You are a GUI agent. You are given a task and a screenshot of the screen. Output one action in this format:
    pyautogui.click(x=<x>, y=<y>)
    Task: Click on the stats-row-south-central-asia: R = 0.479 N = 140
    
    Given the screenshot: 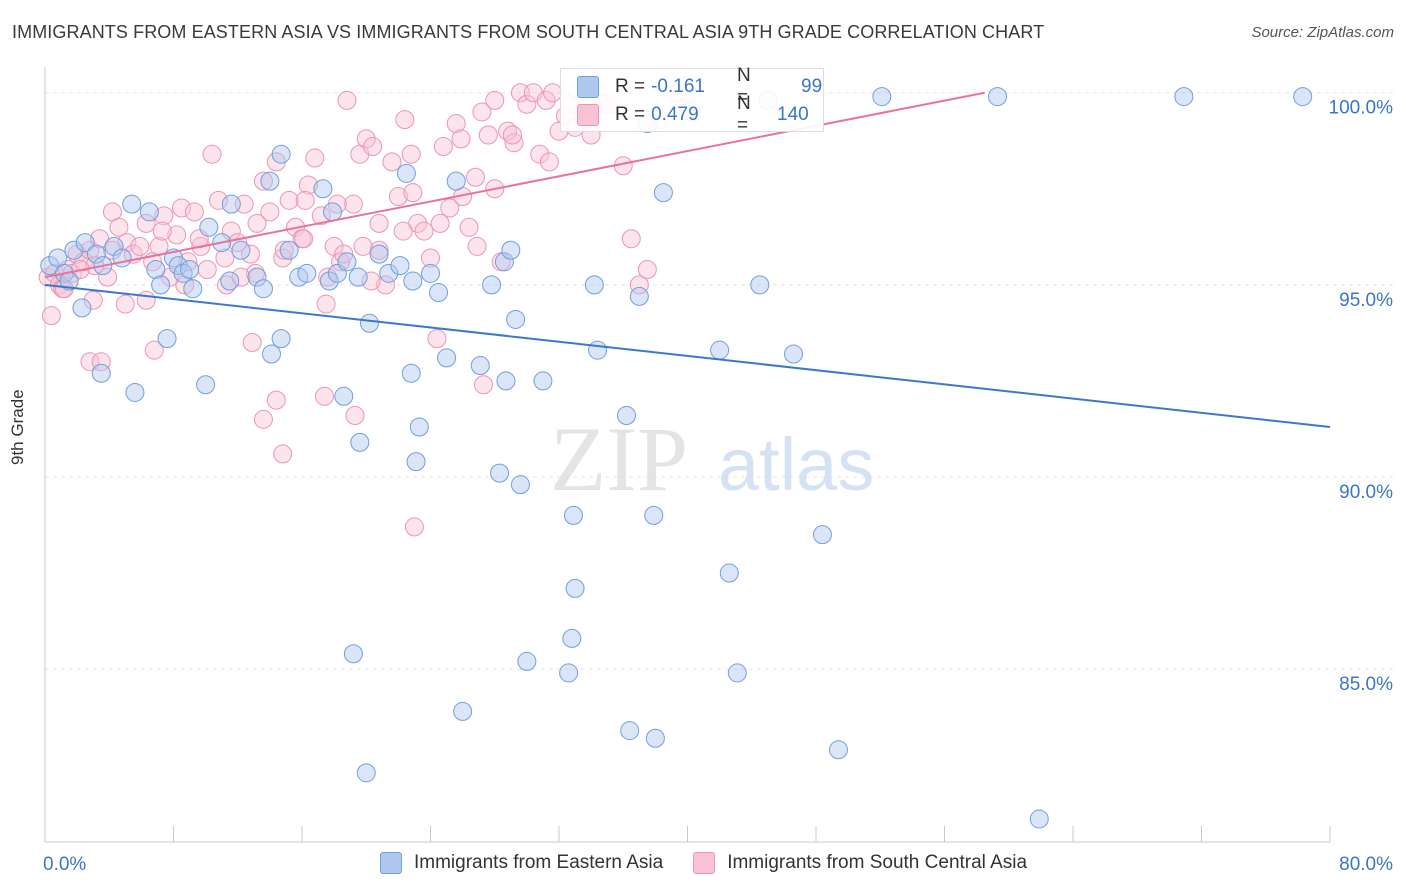 What is the action you would take?
    pyautogui.click(x=693, y=114)
    